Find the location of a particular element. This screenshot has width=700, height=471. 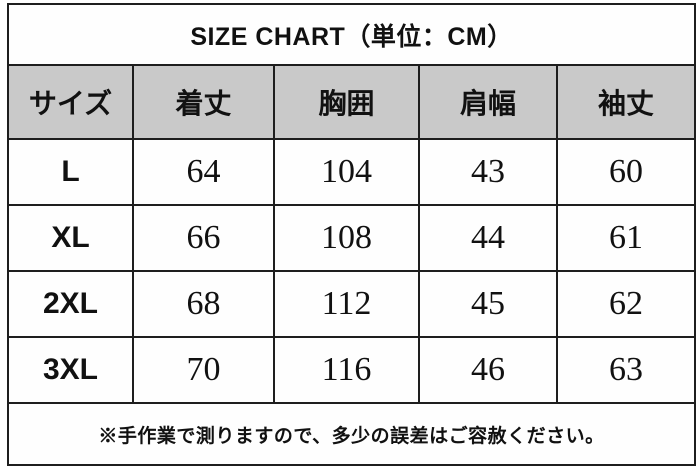

page-title: SIZE CHART（単位：CM） is located at coordinates (351, 34).